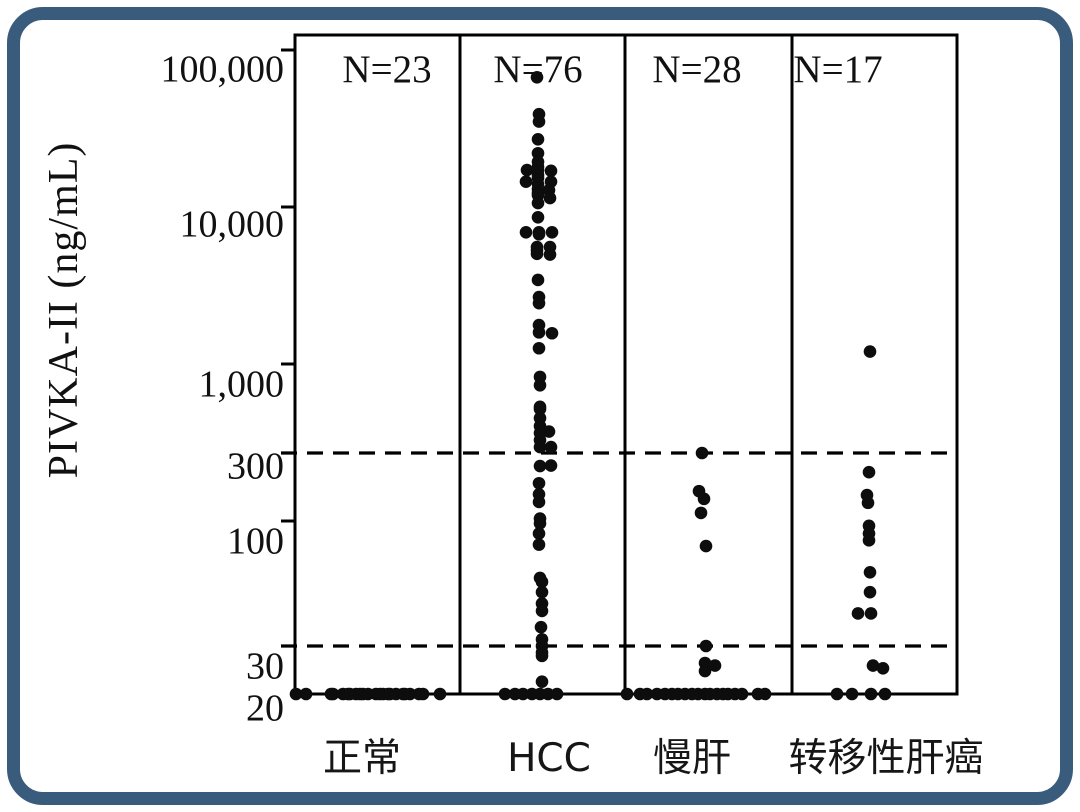  What do you see at coordinates (265, 709) in the screenshot?
I see `y-tick-label-20: 20` at bounding box center [265, 709].